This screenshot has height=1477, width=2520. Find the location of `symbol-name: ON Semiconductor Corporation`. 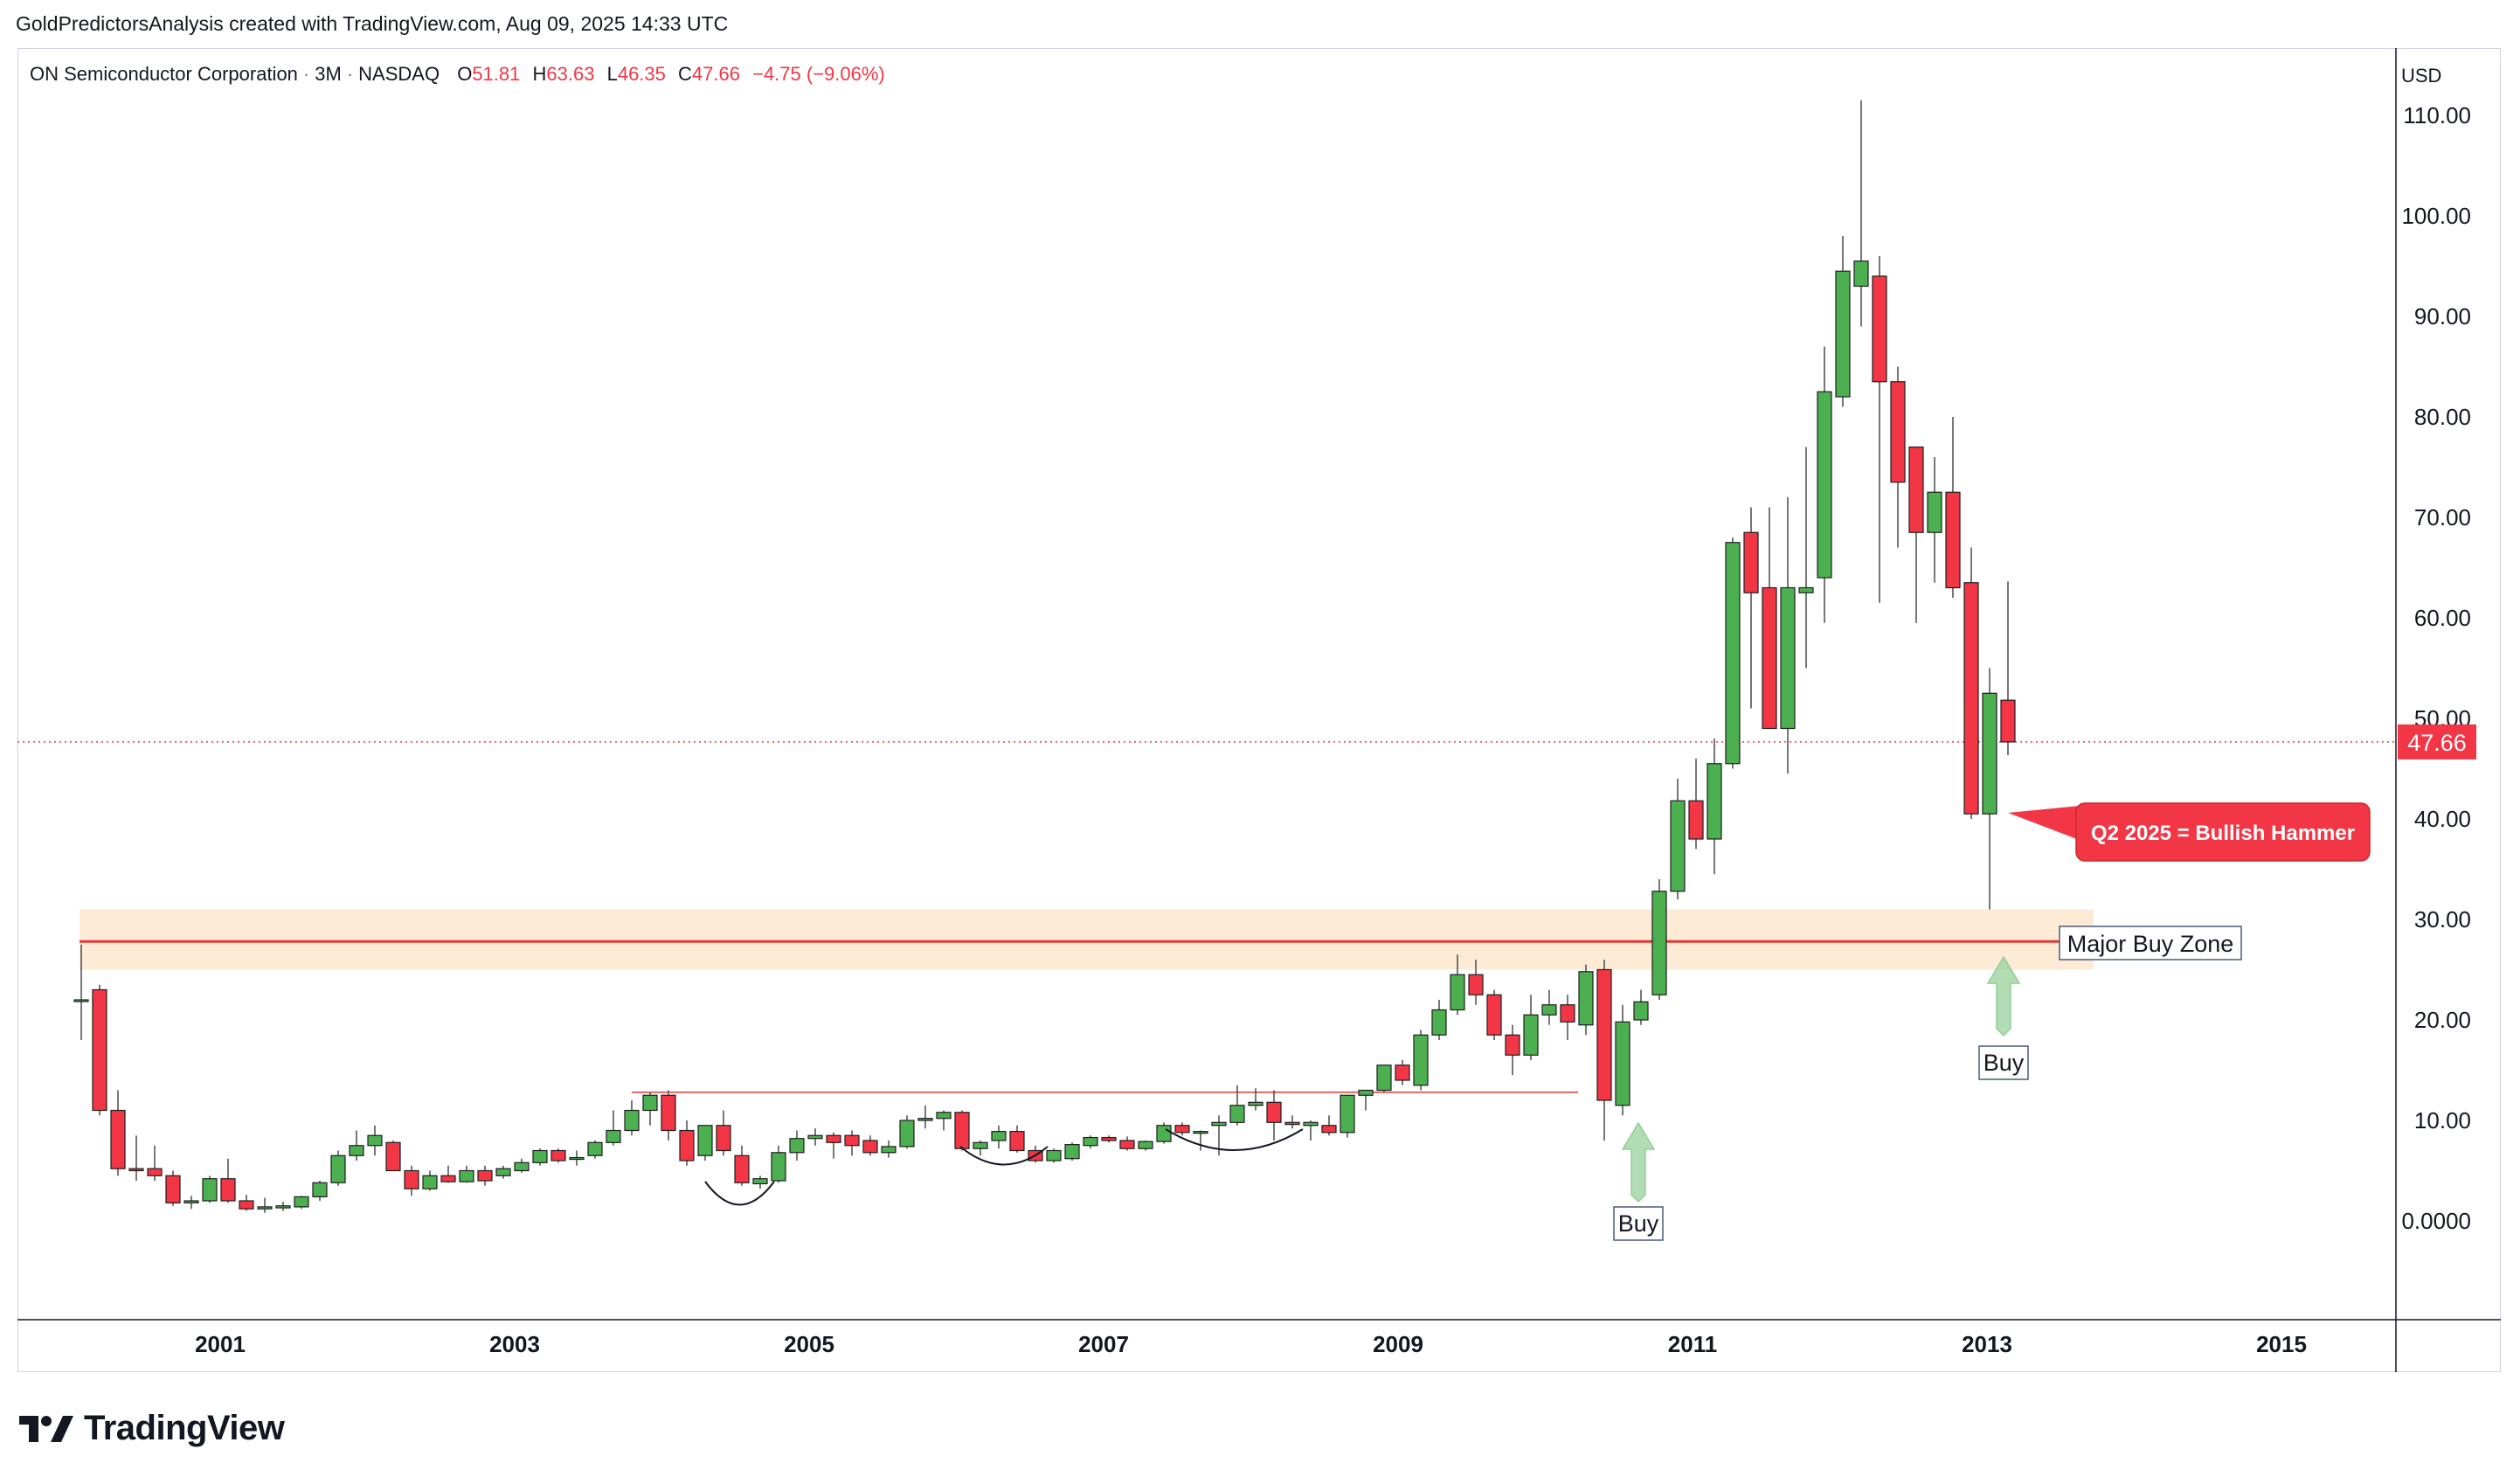

symbol-name: ON Semiconductor Corporation is located at coordinates (164, 74).